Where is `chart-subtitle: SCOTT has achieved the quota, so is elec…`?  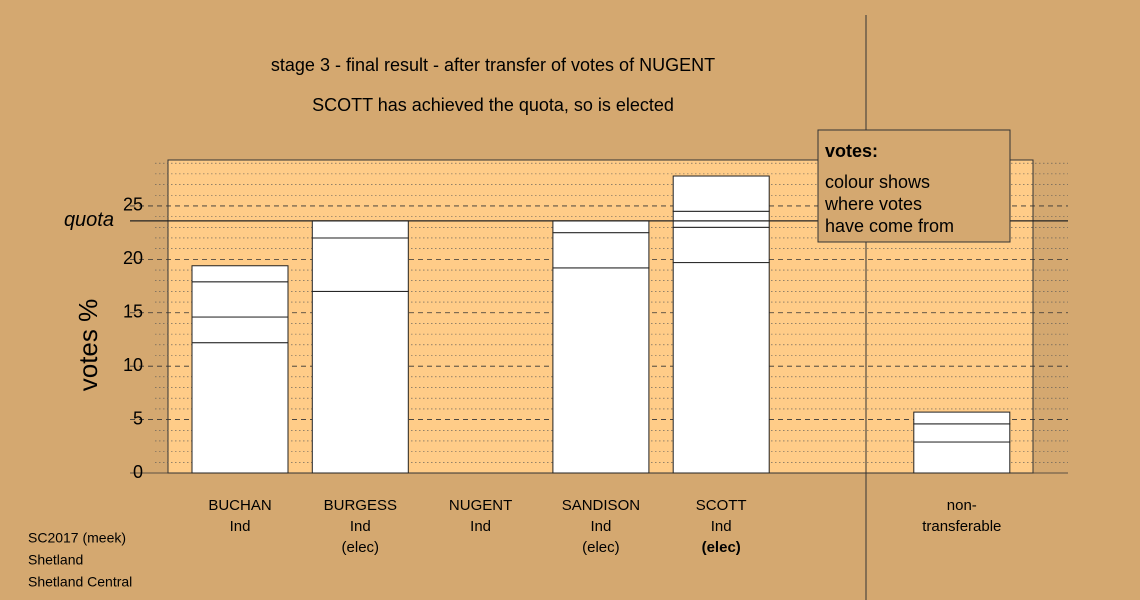
chart-subtitle: SCOTT has achieved the quota, so is elec… is located at coordinates (493, 105).